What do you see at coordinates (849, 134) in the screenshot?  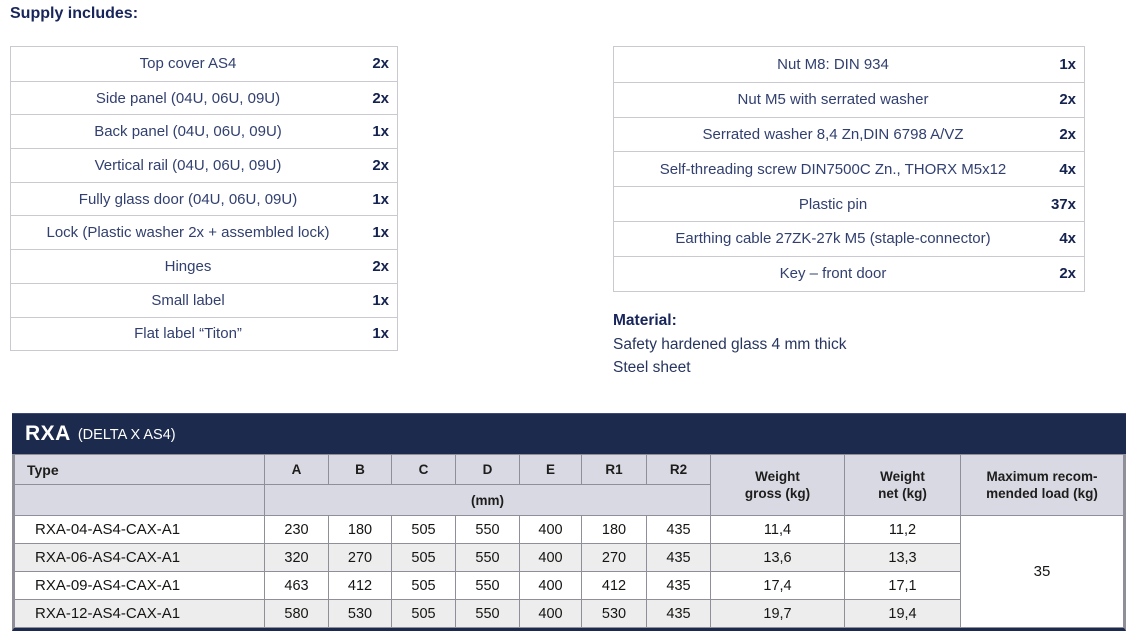 I see `supply-row: Serrated washer 8,4 Zn,DIN 6798 A/VZ 2x` at bounding box center [849, 134].